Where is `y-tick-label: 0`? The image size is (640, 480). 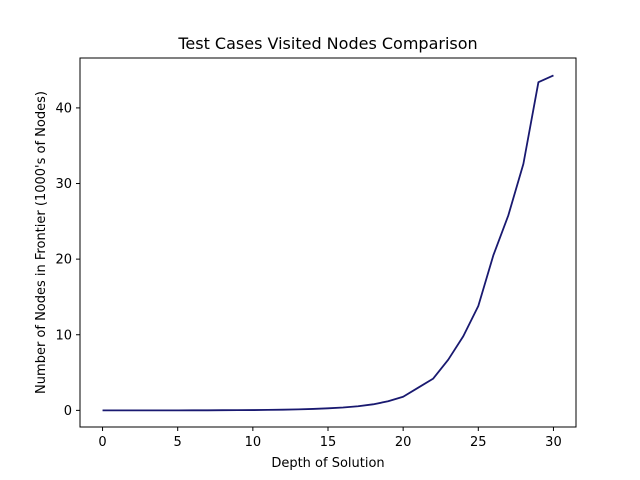 y-tick-label: 0 is located at coordinates (68, 411).